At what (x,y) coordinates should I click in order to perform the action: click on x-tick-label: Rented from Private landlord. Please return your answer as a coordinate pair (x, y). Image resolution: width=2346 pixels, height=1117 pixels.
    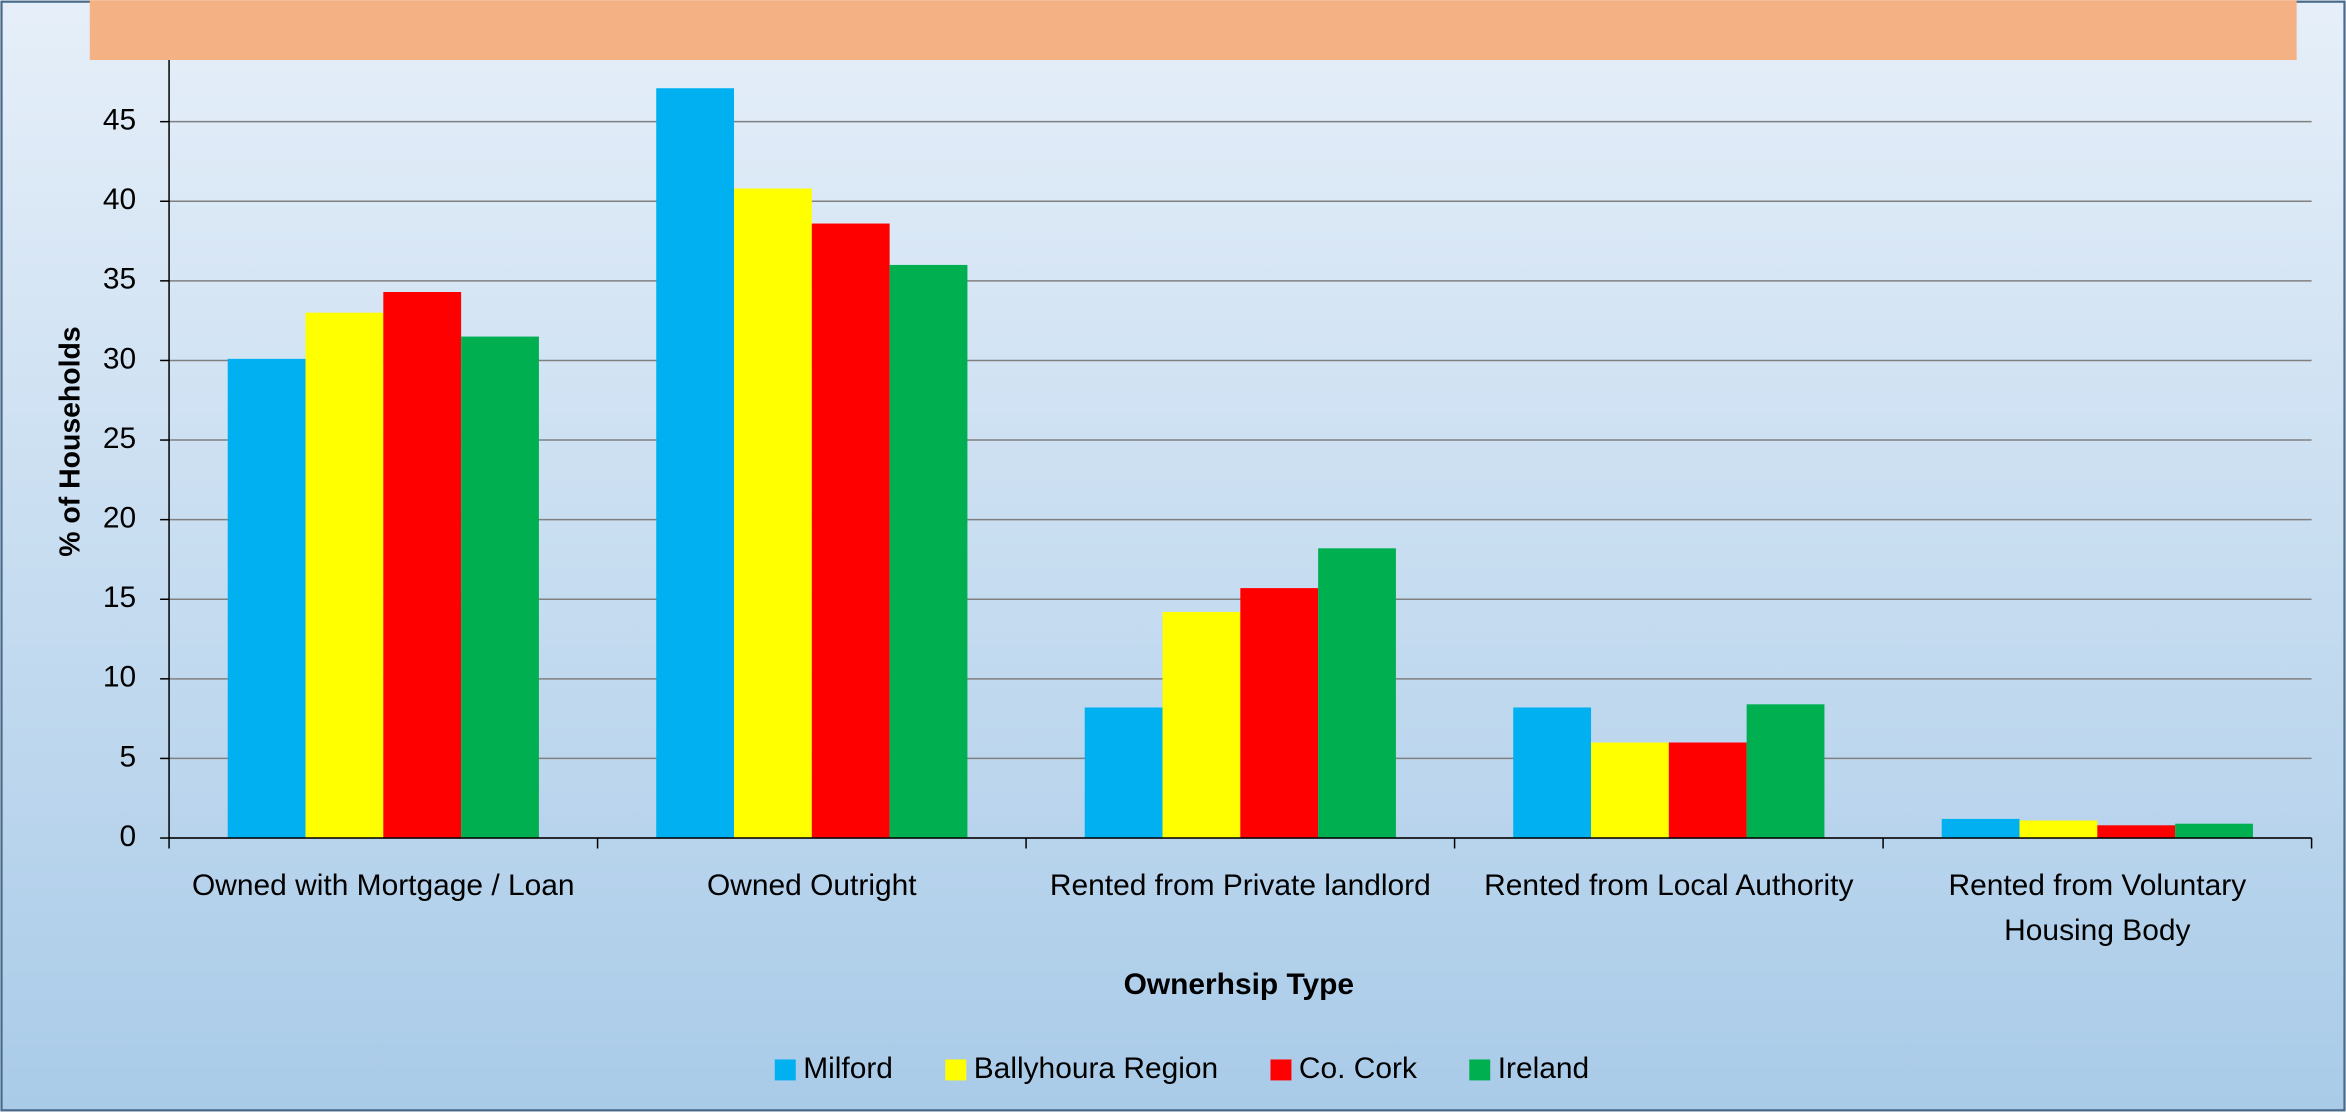
    Looking at the image, I should click on (1240, 886).